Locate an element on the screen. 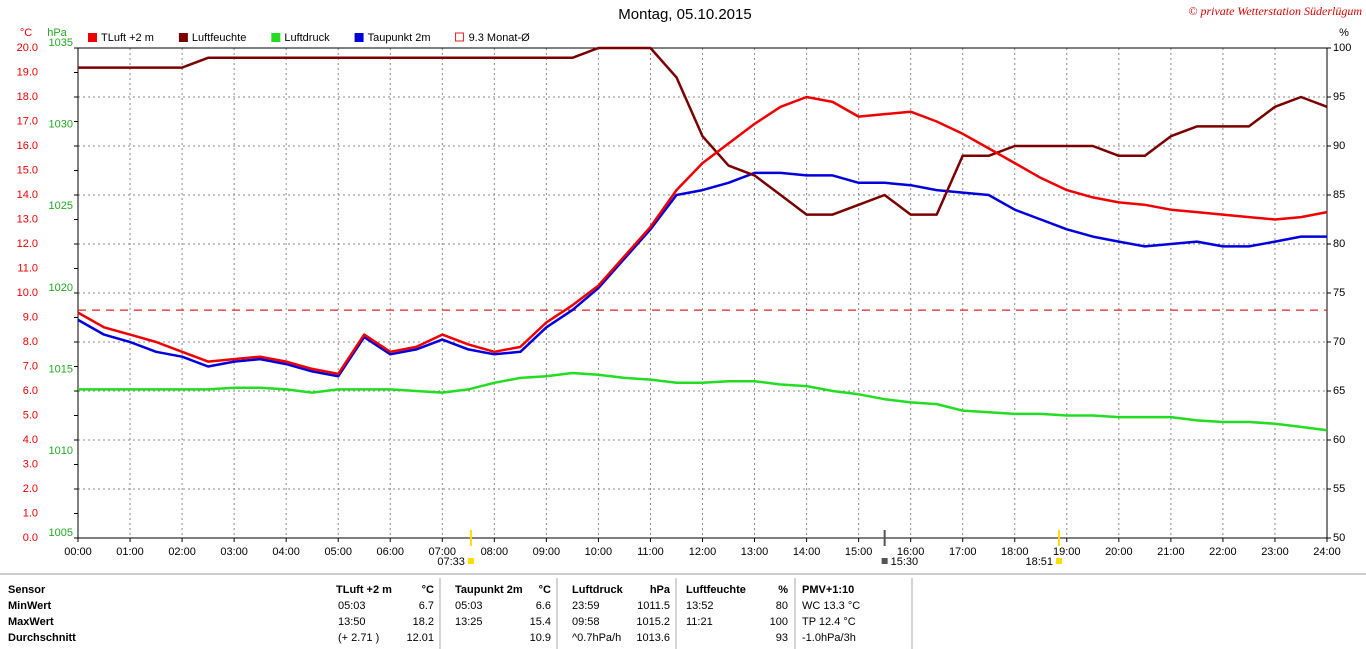 The width and height of the screenshot is (1366, 649). y-tick-label: 19.0 is located at coordinates (27, 72).